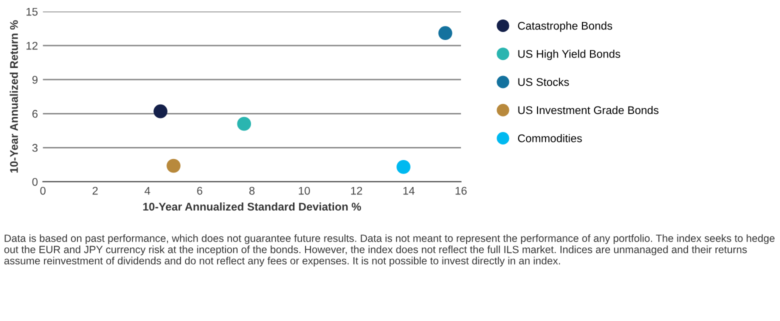  Describe the element at coordinates (304, 190) in the screenshot. I see `x-tick-label: 10` at that location.